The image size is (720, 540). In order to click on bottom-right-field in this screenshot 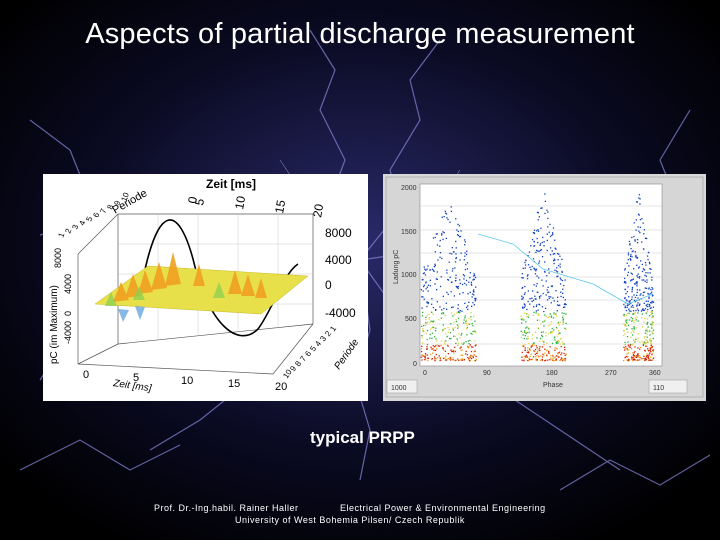, I will do `click(668, 386)`.